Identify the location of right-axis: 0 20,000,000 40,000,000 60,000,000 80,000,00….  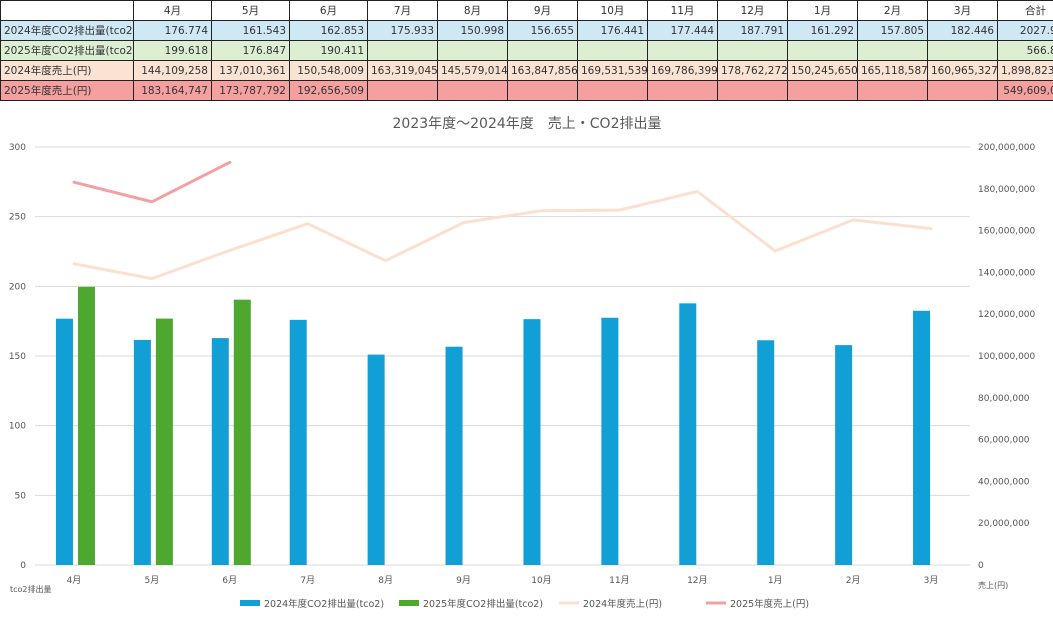
(1007, 357).